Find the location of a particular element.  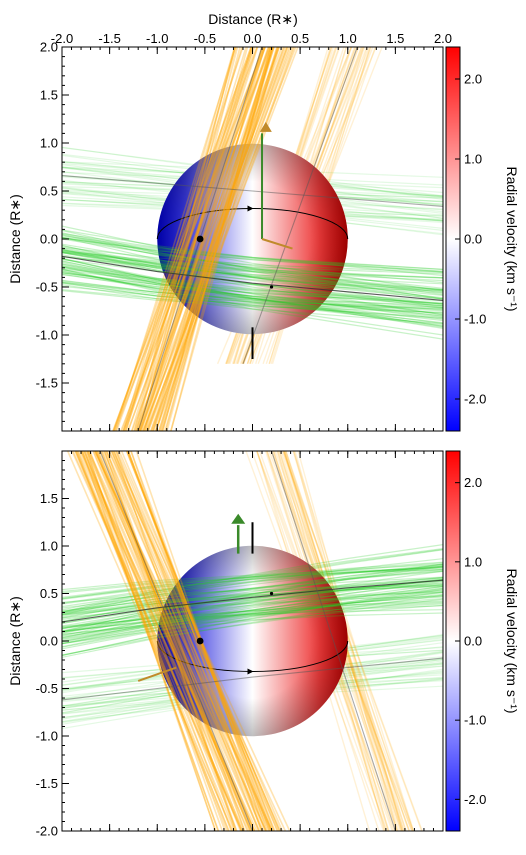

x-tick-label: -2.0 is located at coordinates (62, 38).